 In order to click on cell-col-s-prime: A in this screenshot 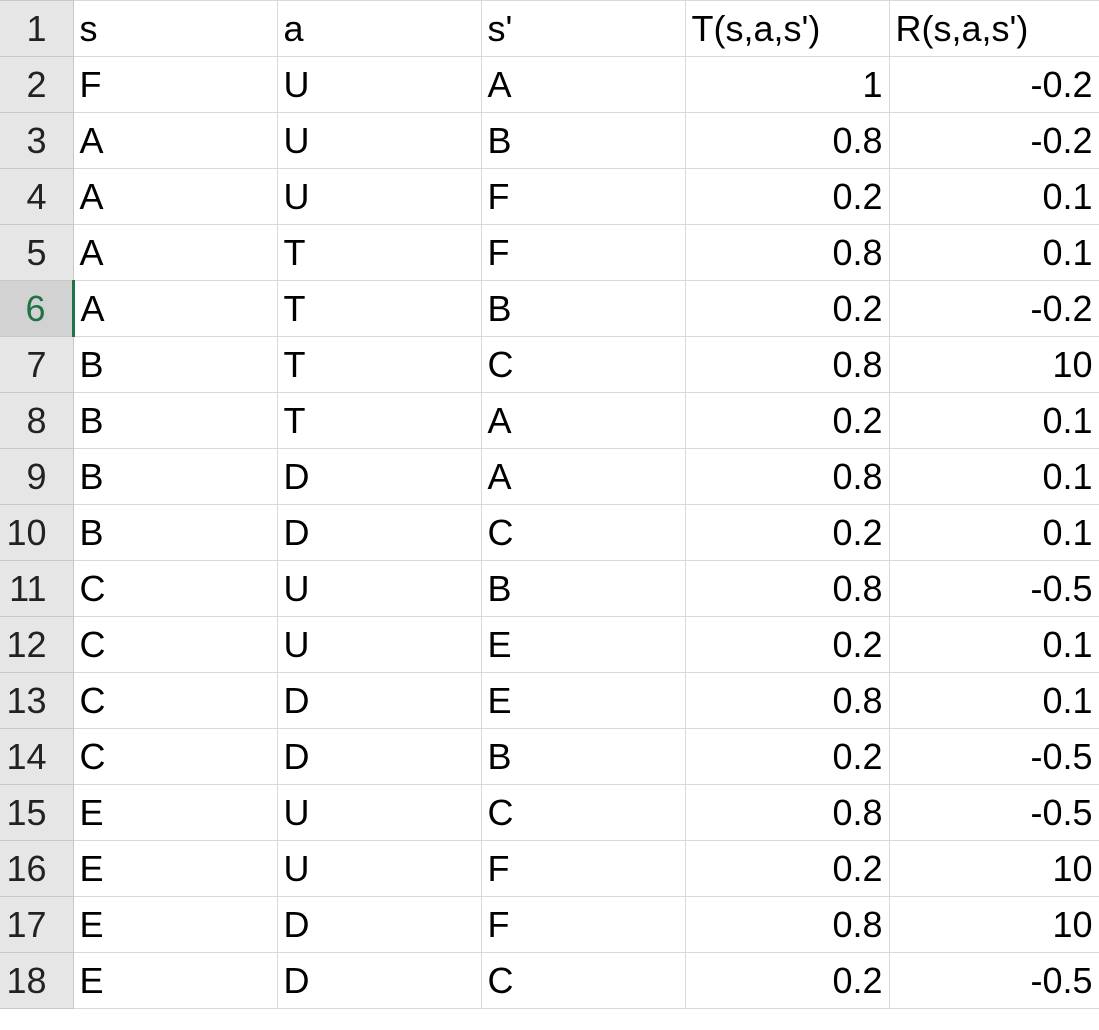, I will do `click(583, 420)`.